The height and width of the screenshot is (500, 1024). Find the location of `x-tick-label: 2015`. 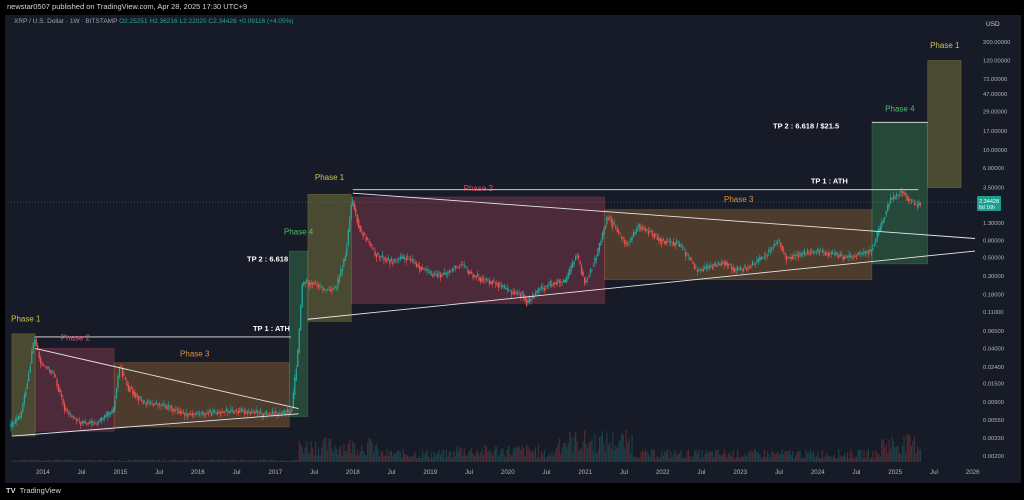

x-tick-label: 2015 is located at coordinates (120, 472).